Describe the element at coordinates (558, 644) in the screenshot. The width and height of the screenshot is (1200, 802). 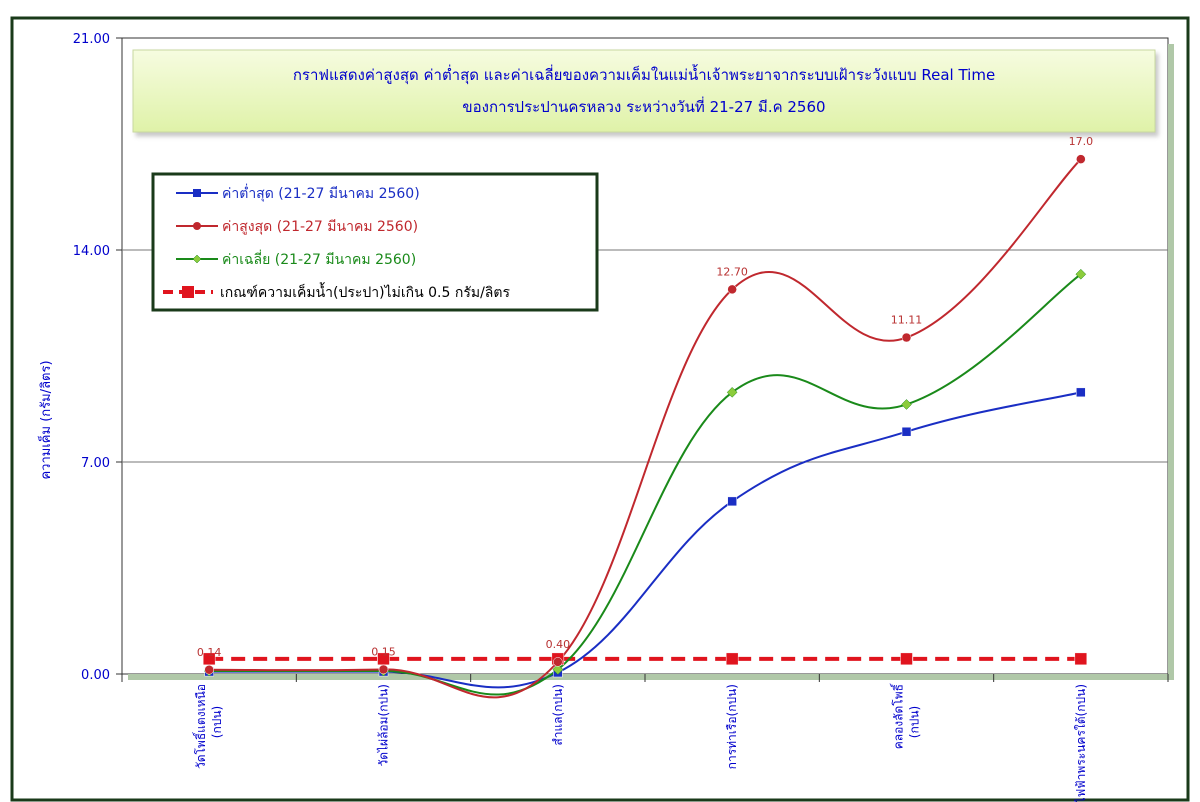
I see `data-label: 0.40` at that location.